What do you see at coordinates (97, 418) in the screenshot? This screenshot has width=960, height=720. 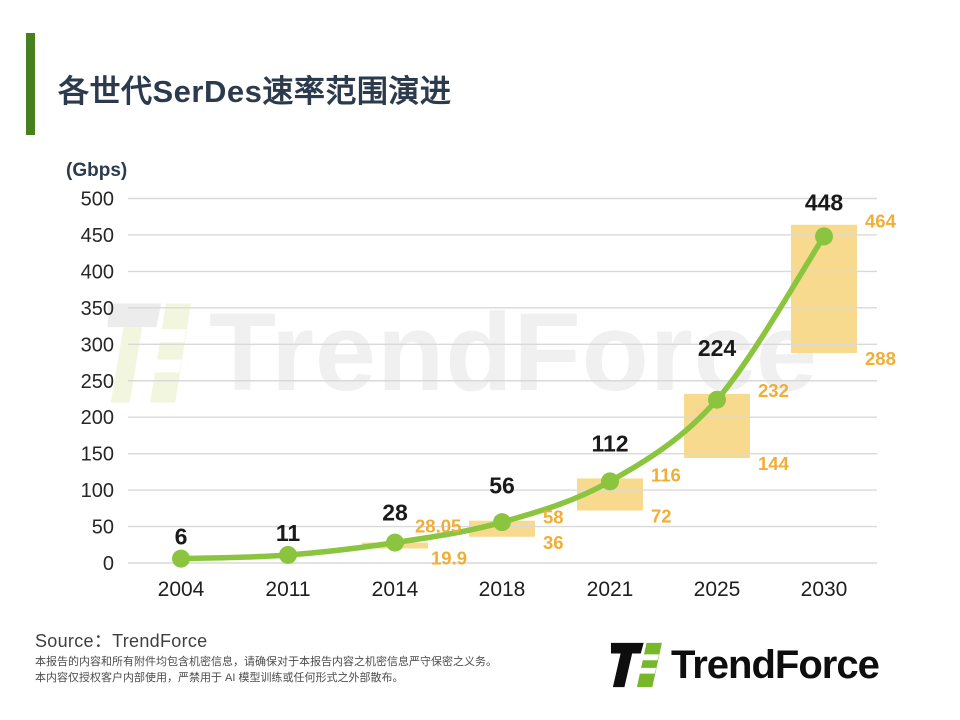 I see `y-tick-label: 200` at bounding box center [97, 418].